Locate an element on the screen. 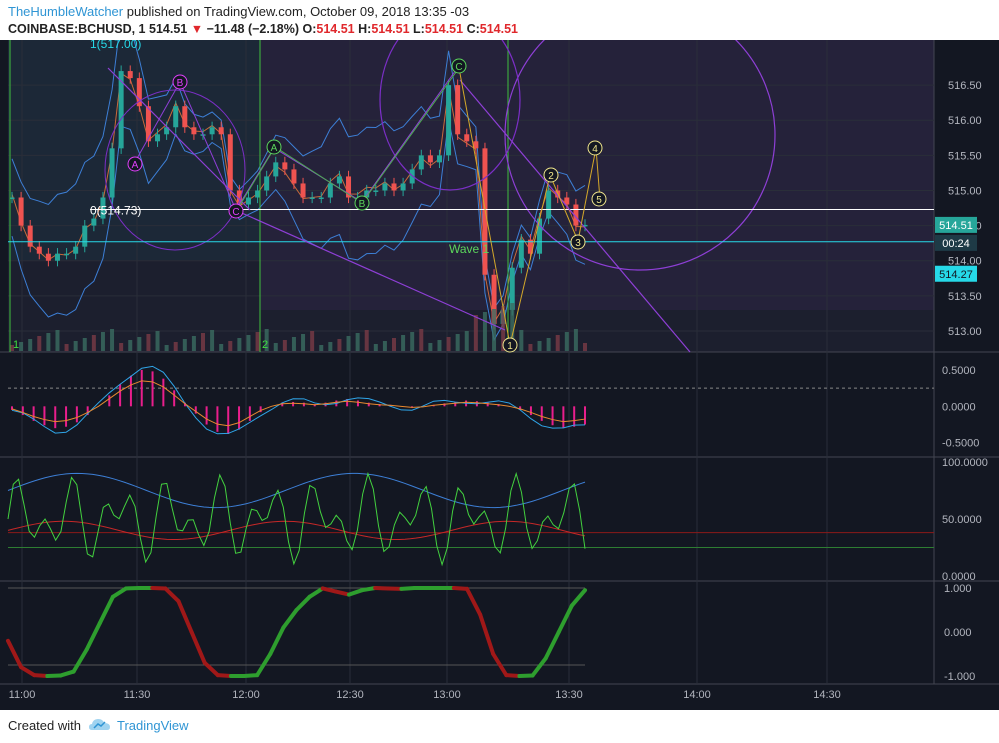 Image resolution: width=999 pixels, height=743 pixels. wave-number: 1 is located at coordinates (510, 346).